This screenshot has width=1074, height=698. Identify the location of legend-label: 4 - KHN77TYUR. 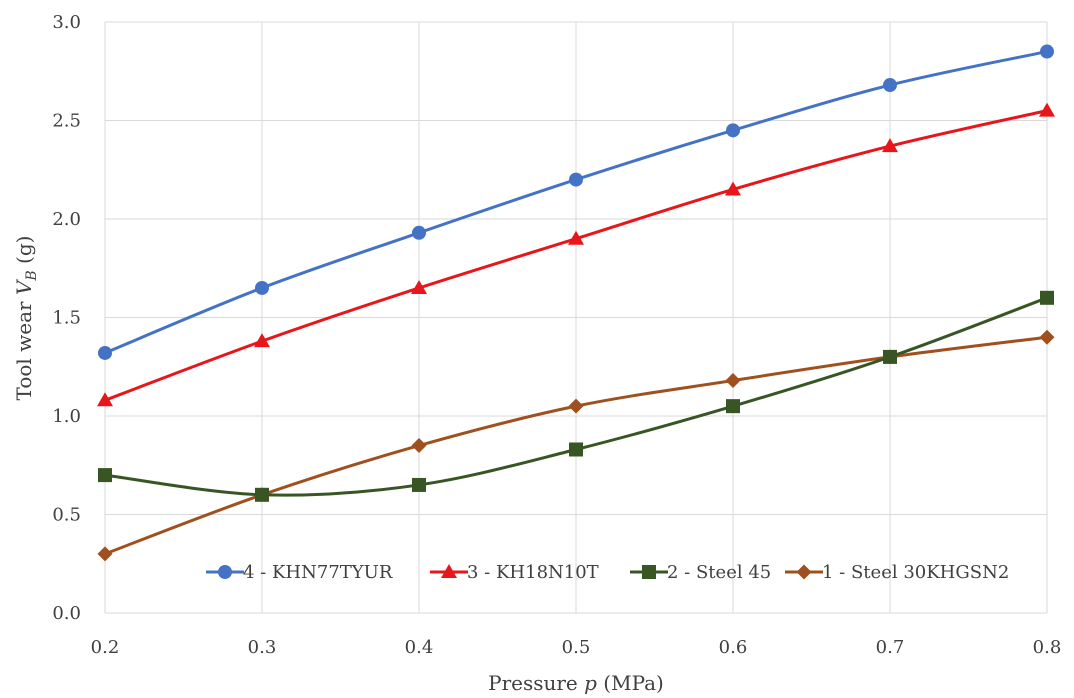
(318, 572).